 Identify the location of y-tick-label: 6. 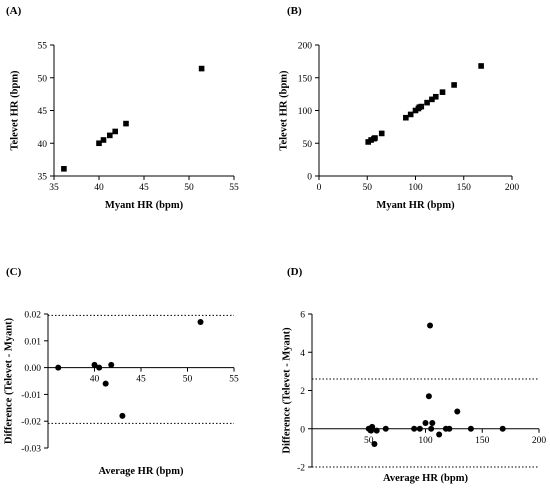
(302, 316).